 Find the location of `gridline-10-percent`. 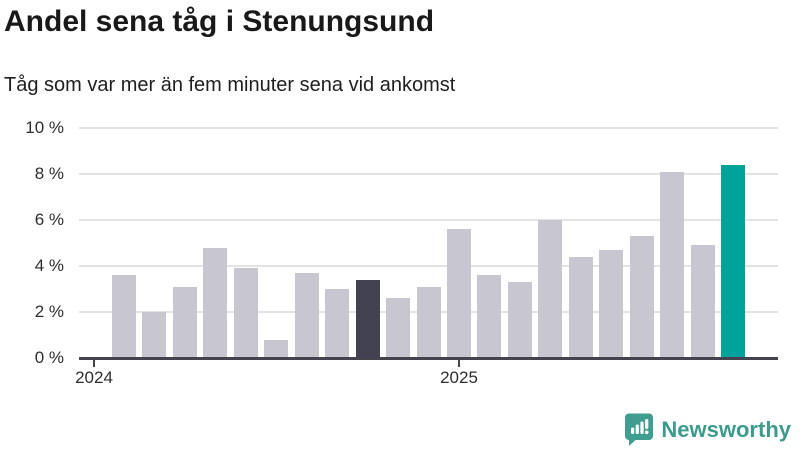

gridline-10-percent is located at coordinates (428, 128).